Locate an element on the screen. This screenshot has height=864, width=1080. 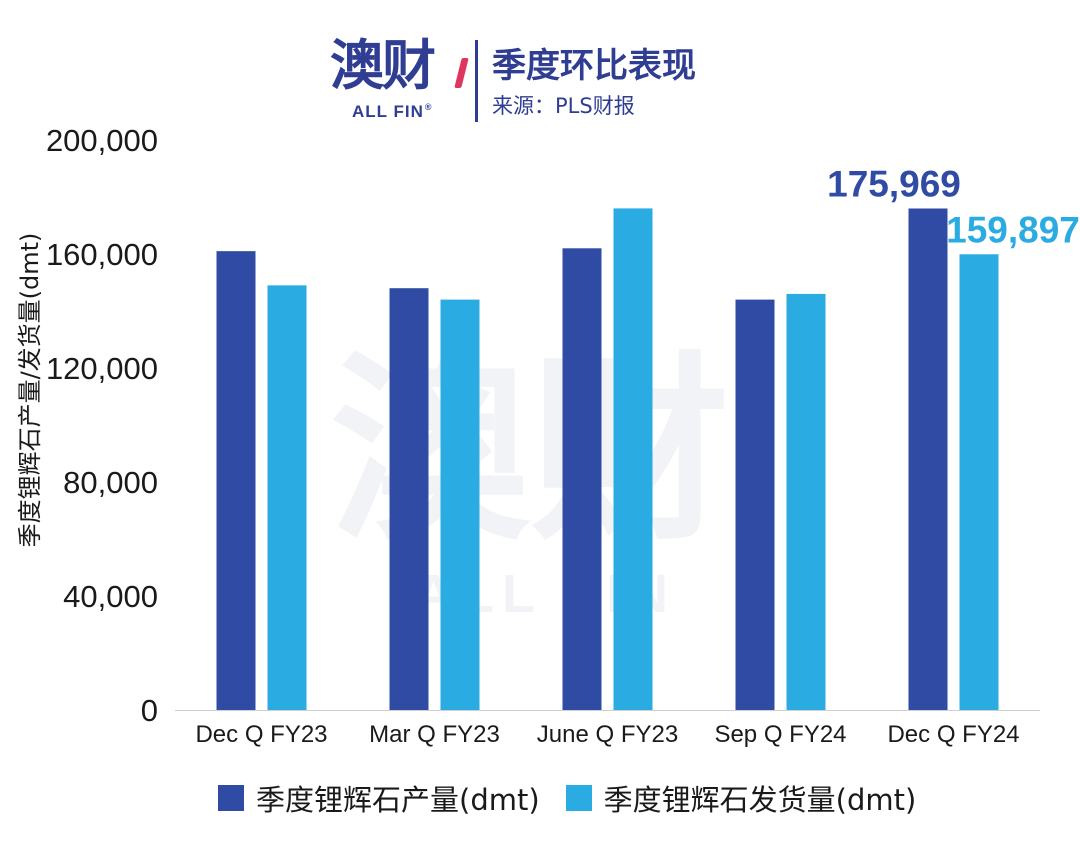
chart-header: 澳财 ALL FIN® 季度环比表现 来源：PLS财报 is located at coordinates (540, 80).